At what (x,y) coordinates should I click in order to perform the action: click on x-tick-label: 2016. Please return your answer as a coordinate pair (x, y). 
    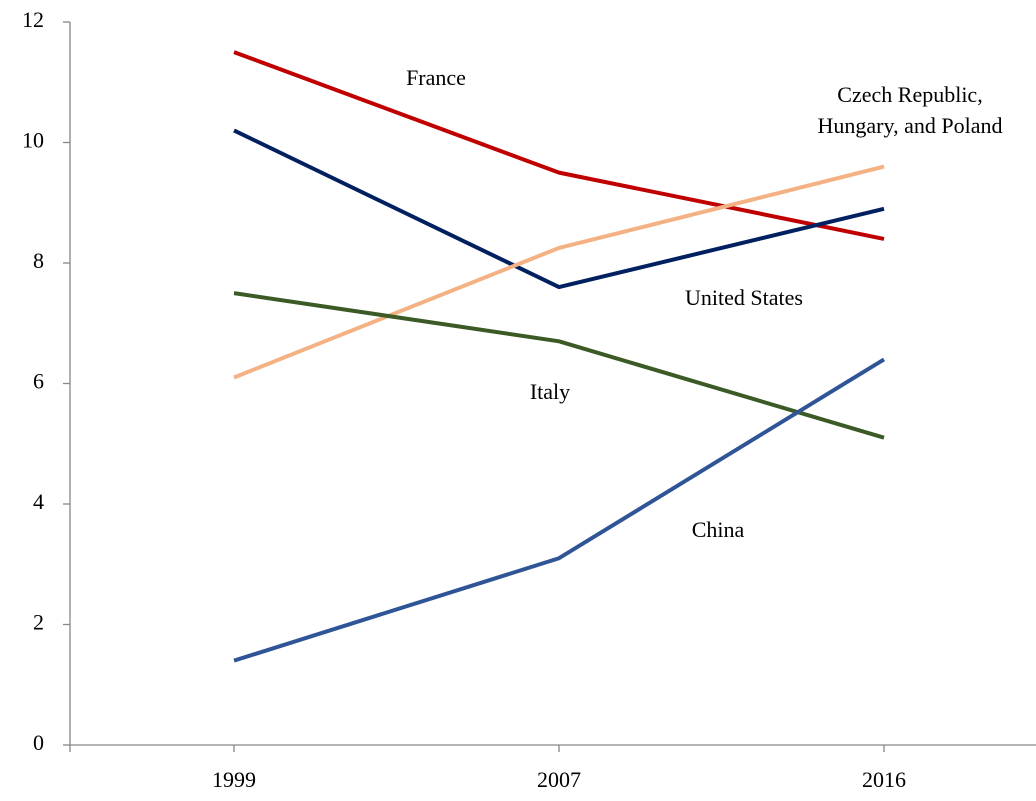
    Looking at the image, I should click on (884, 779).